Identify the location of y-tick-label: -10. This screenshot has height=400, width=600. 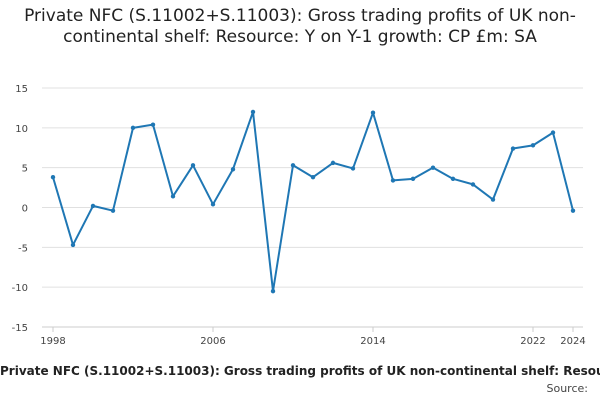
(20, 288).